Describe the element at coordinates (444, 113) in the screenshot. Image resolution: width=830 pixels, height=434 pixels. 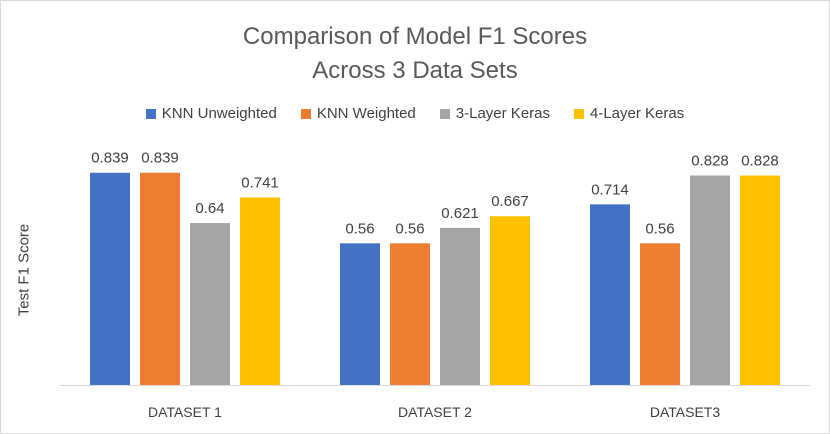
I see `legend-swatch-3-layer-keras` at that location.